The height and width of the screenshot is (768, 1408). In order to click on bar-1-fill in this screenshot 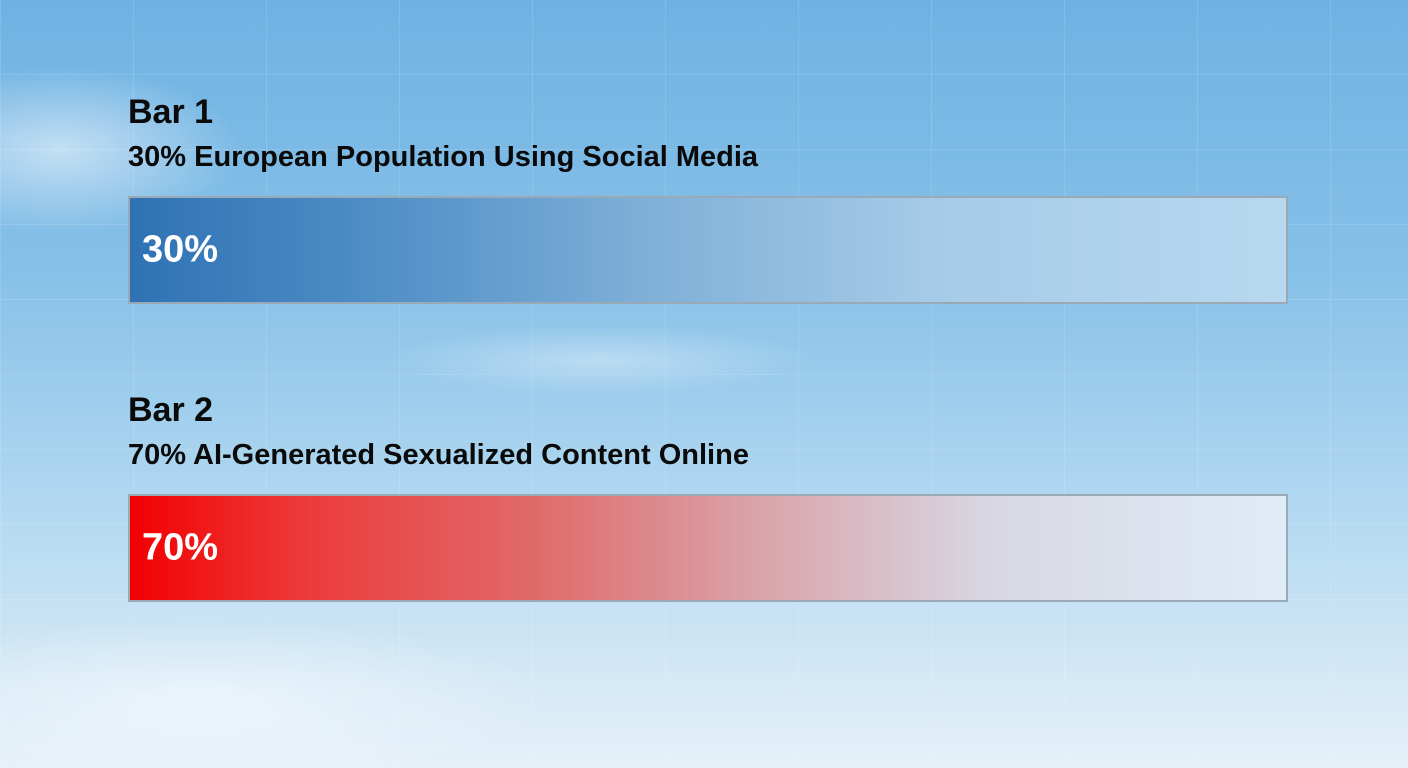, I will do `click(708, 250)`.